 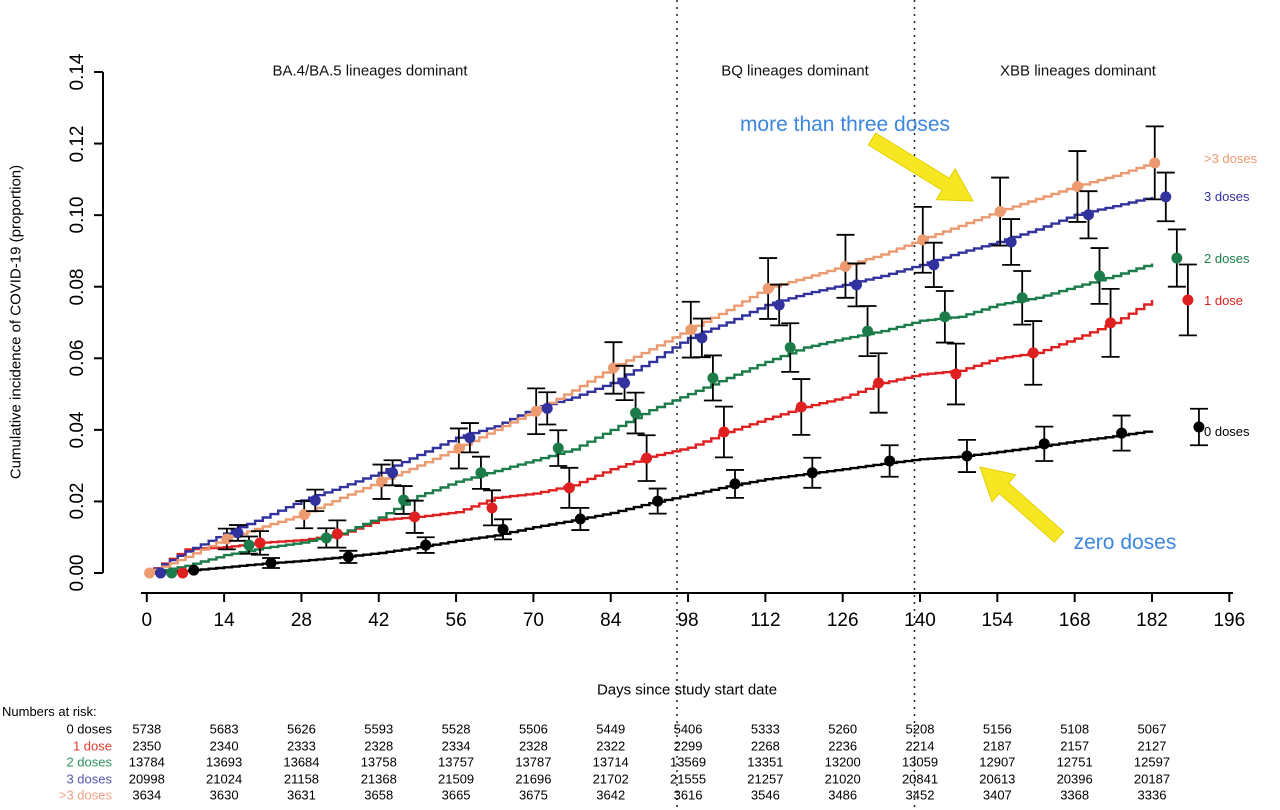 What do you see at coordinates (146, 762) in the screenshot?
I see `risk-value: 13784` at bounding box center [146, 762].